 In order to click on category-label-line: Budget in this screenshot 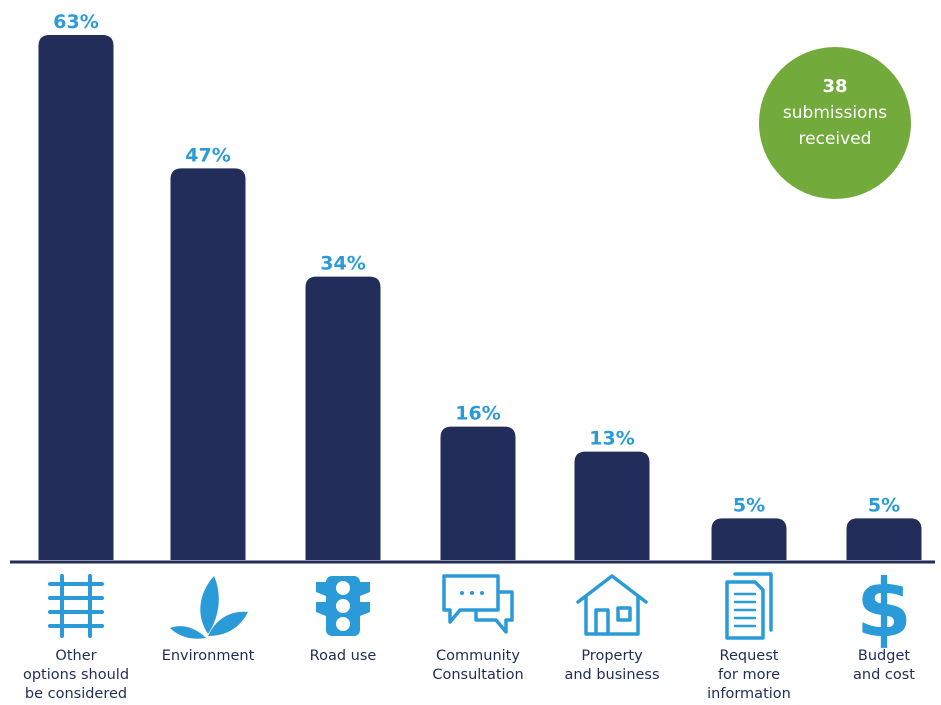, I will do `click(884, 656)`.